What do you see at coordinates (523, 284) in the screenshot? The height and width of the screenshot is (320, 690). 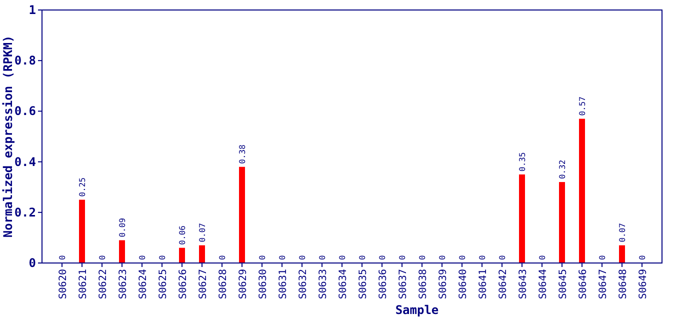 I see `x-tick-label: S0643` at bounding box center [523, 284].